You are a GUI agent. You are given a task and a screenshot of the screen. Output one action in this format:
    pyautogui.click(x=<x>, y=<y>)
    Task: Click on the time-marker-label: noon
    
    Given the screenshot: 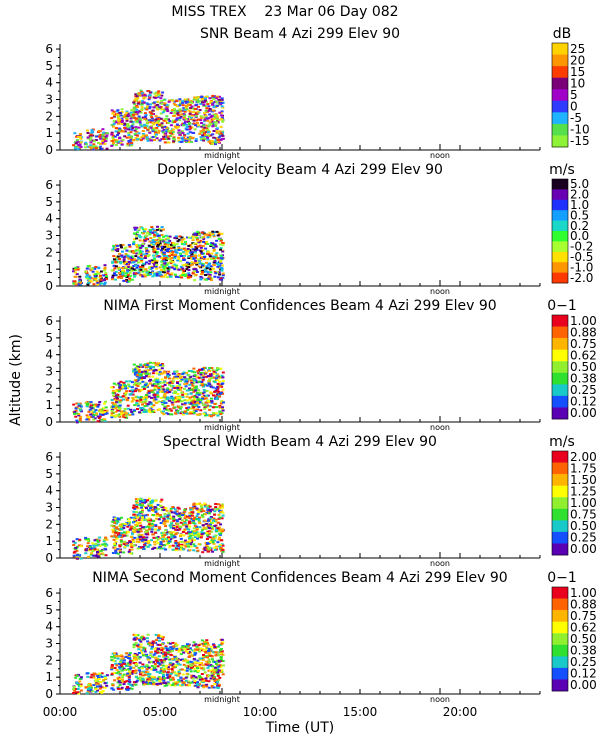 What is the action you would take?
    pyautogui.click(x=440, y=155)
    